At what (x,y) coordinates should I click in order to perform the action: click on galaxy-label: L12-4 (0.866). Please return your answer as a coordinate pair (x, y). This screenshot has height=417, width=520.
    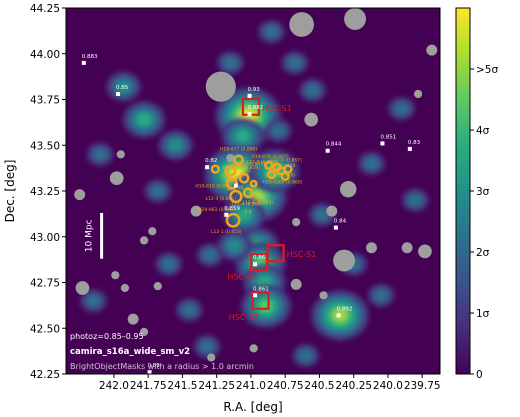
    Looking at the image, I should click on (247, 205).